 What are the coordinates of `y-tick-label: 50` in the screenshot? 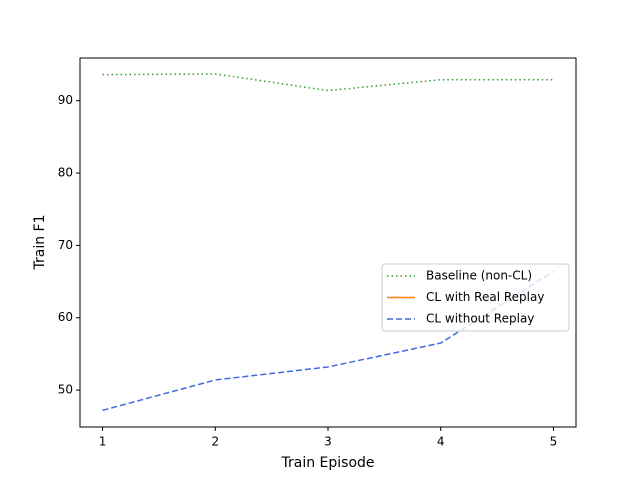 It's located at (65, 390).